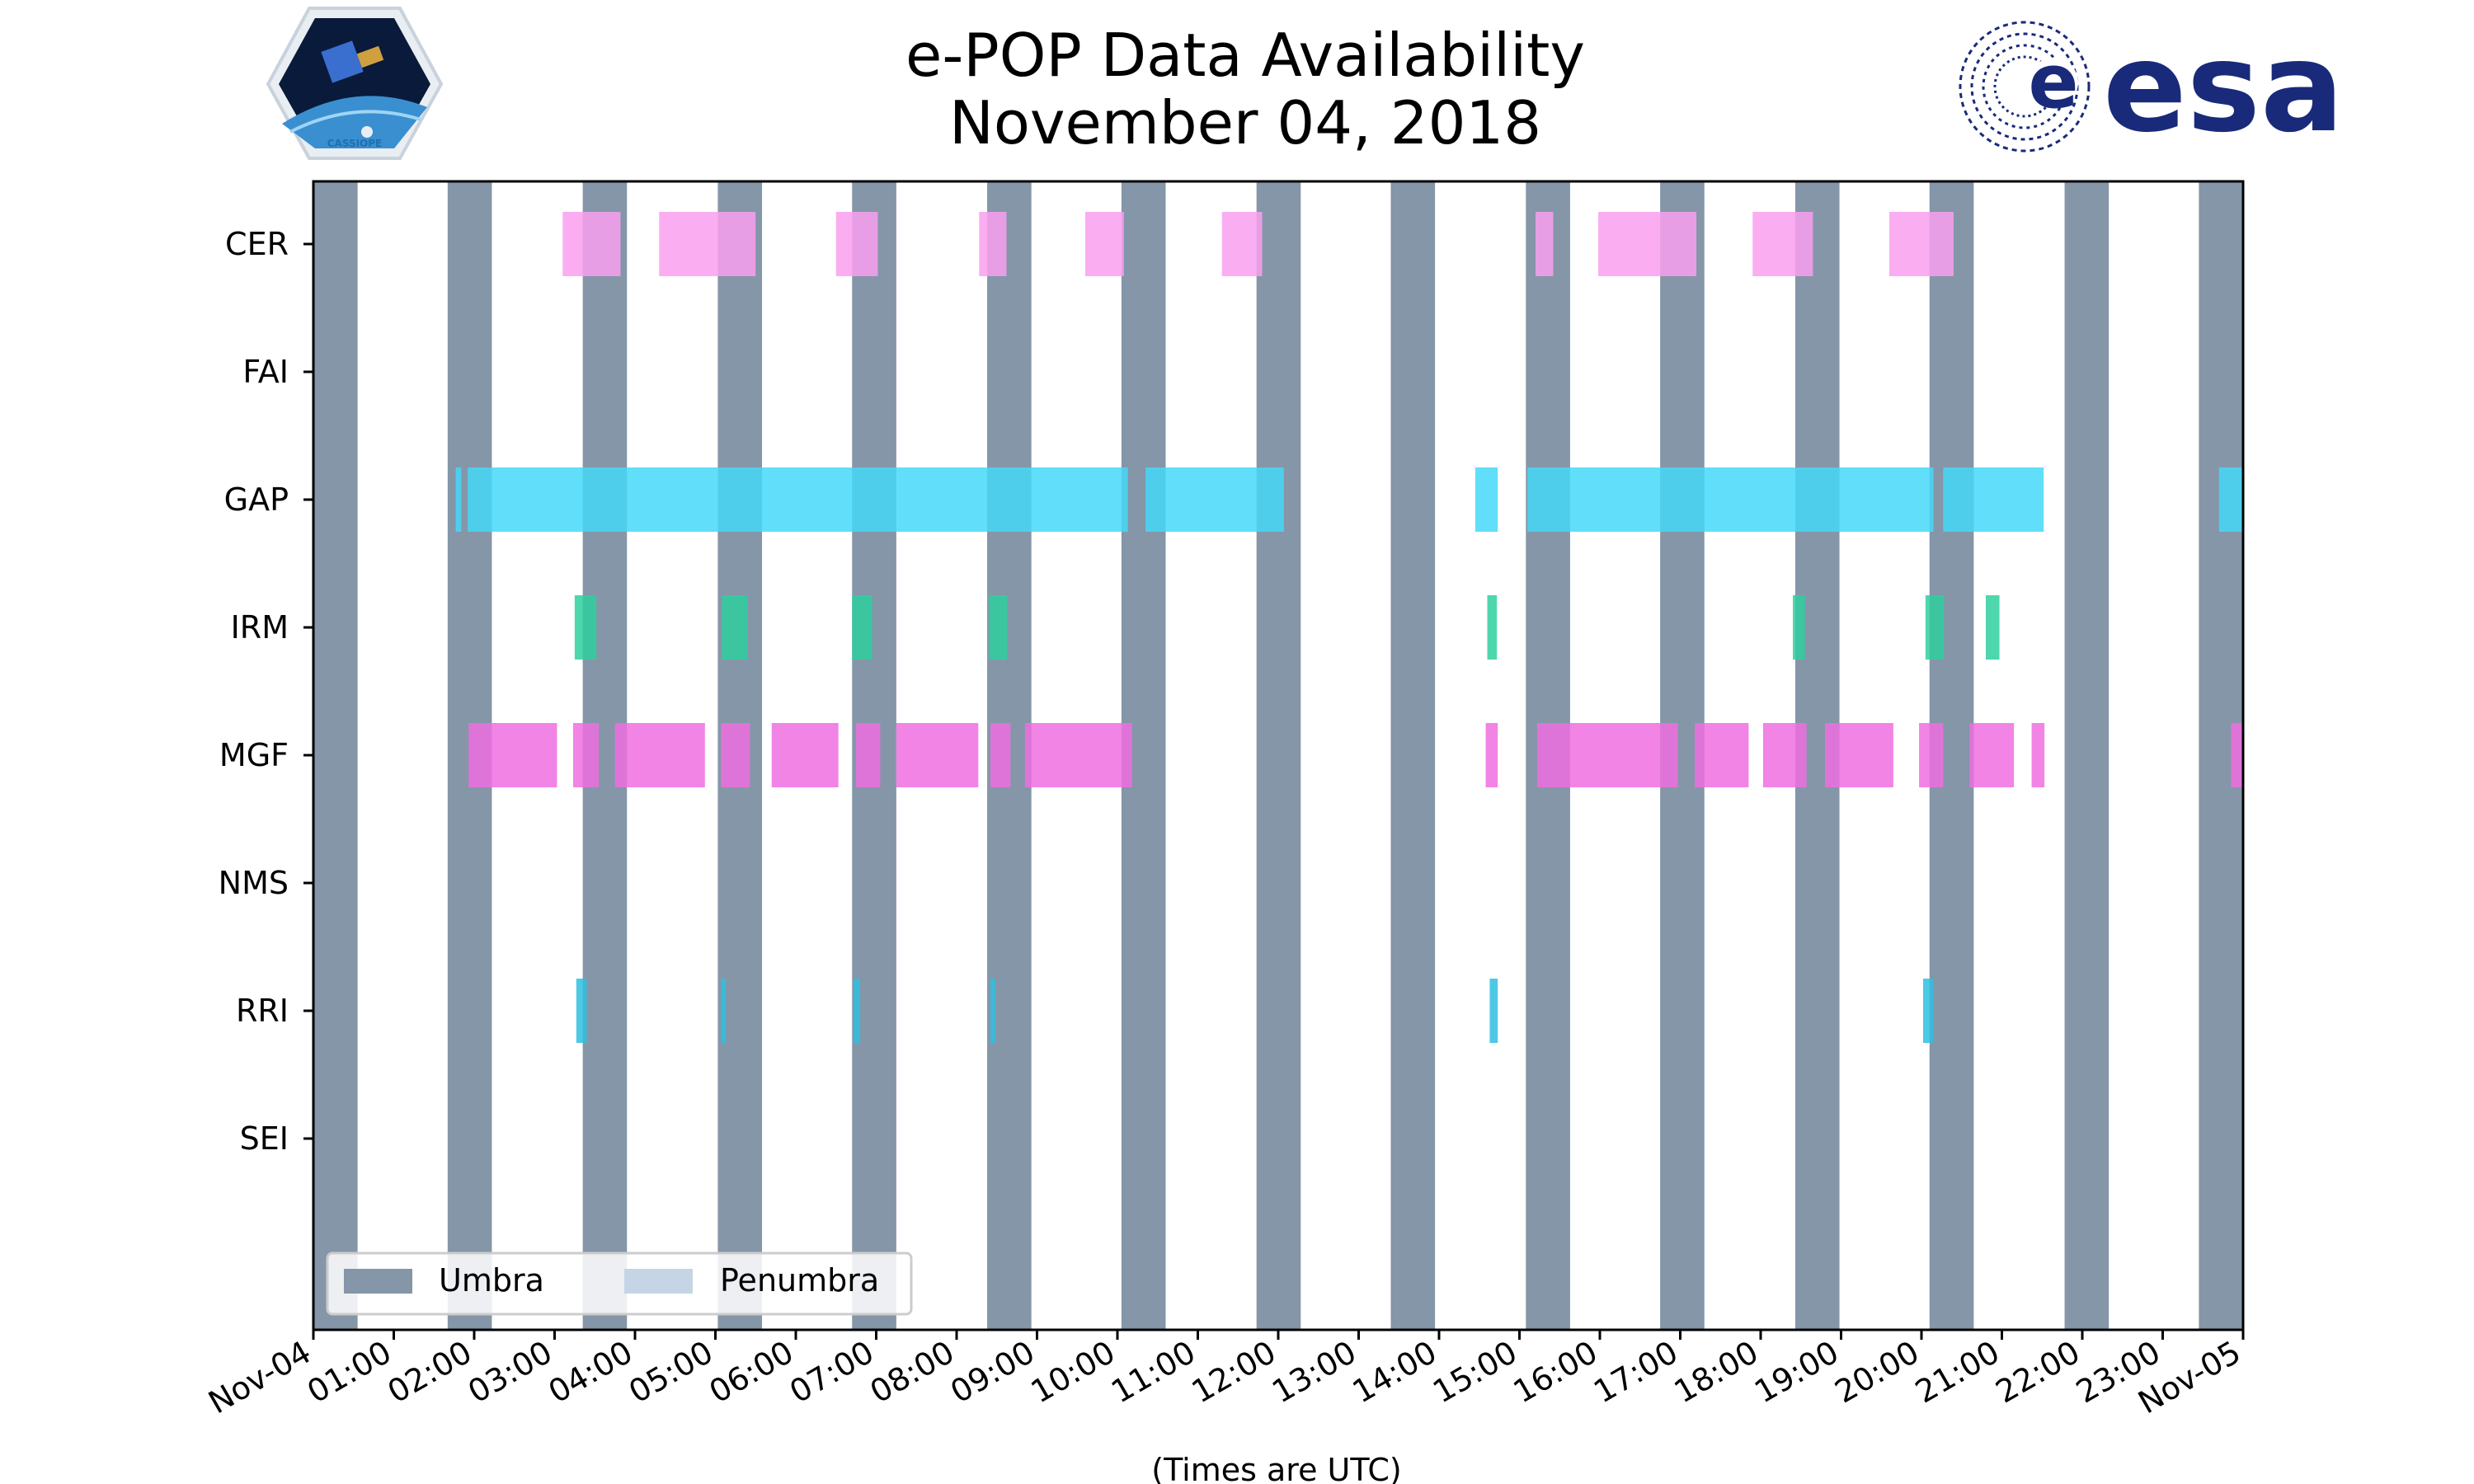 This screenshot has width=2474, height=1484. What do you see at coordinates (2151, 88) in the screenshot?
I see `esa-logo: e esa` at bounding box center [2151, 88].